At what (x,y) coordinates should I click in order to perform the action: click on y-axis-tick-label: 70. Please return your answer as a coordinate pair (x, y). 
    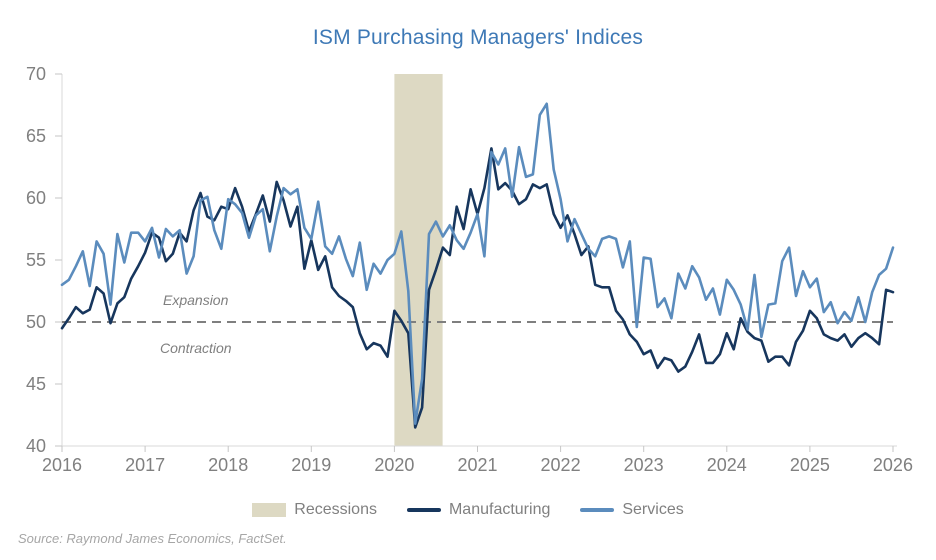
    Looking at the image, I should click on (35, 74).